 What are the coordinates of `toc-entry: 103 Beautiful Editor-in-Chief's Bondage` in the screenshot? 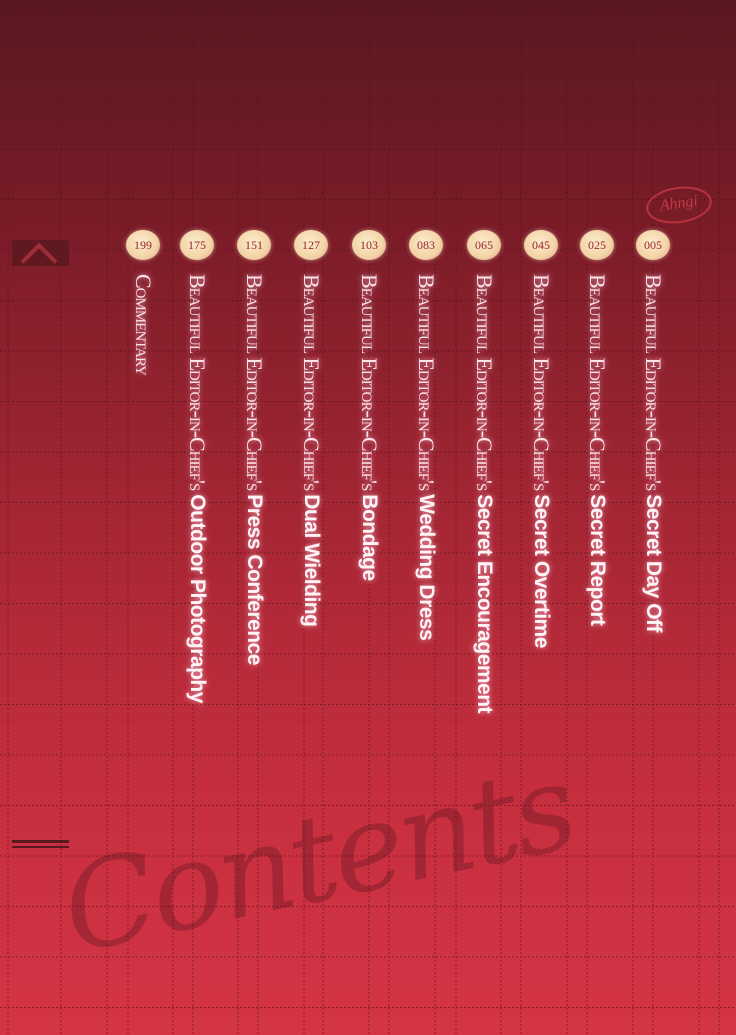 It's located at (369, 405).